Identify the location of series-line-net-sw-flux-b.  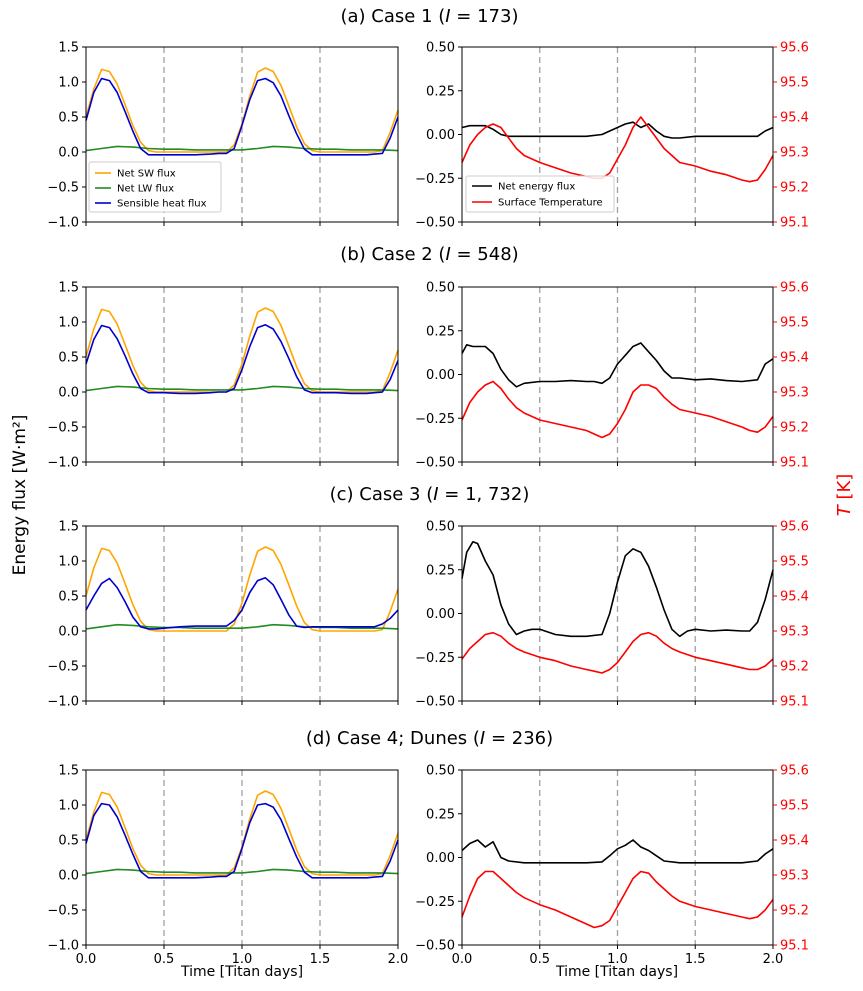
(242, 350).